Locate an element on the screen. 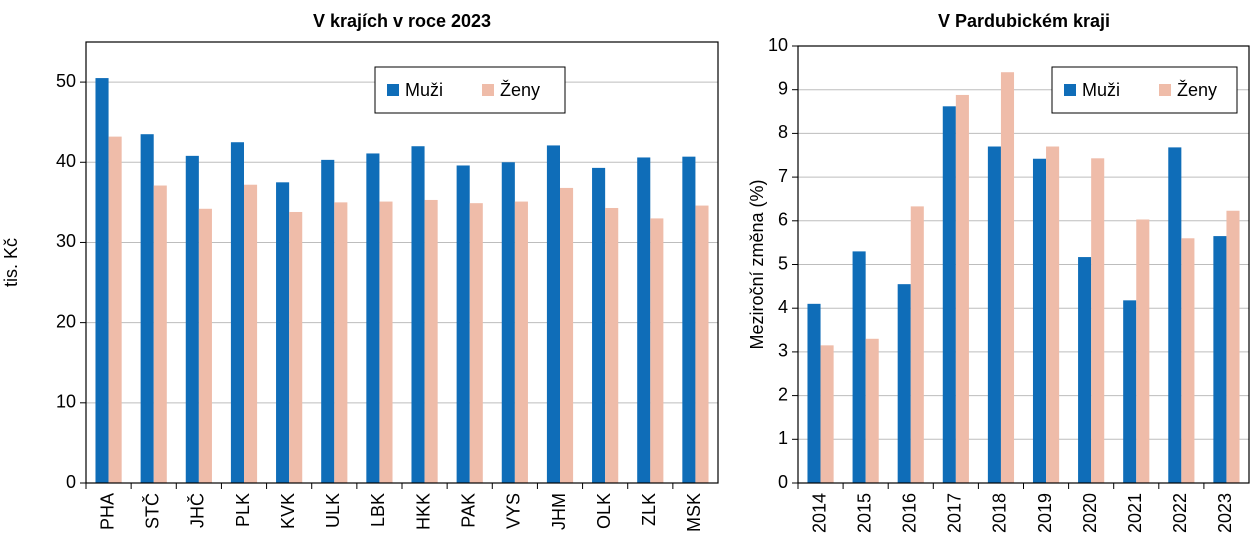 The image size is (1250, 541). y-tick-label: 40 is located at coordinates (66, 161).